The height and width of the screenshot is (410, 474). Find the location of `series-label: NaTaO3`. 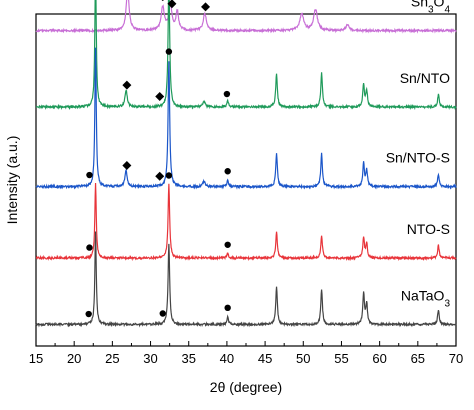

series-label: NaTaO3 is located at coordinates (426, 298).